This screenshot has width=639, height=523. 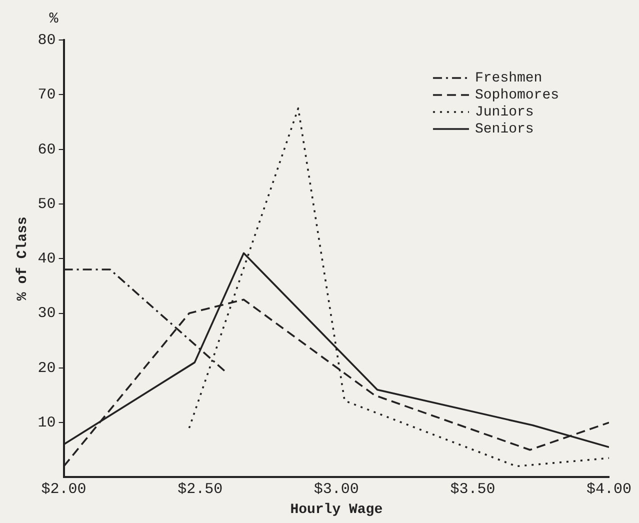 I want to click on legend-label: Sophomores, so click(x=516, y=96).